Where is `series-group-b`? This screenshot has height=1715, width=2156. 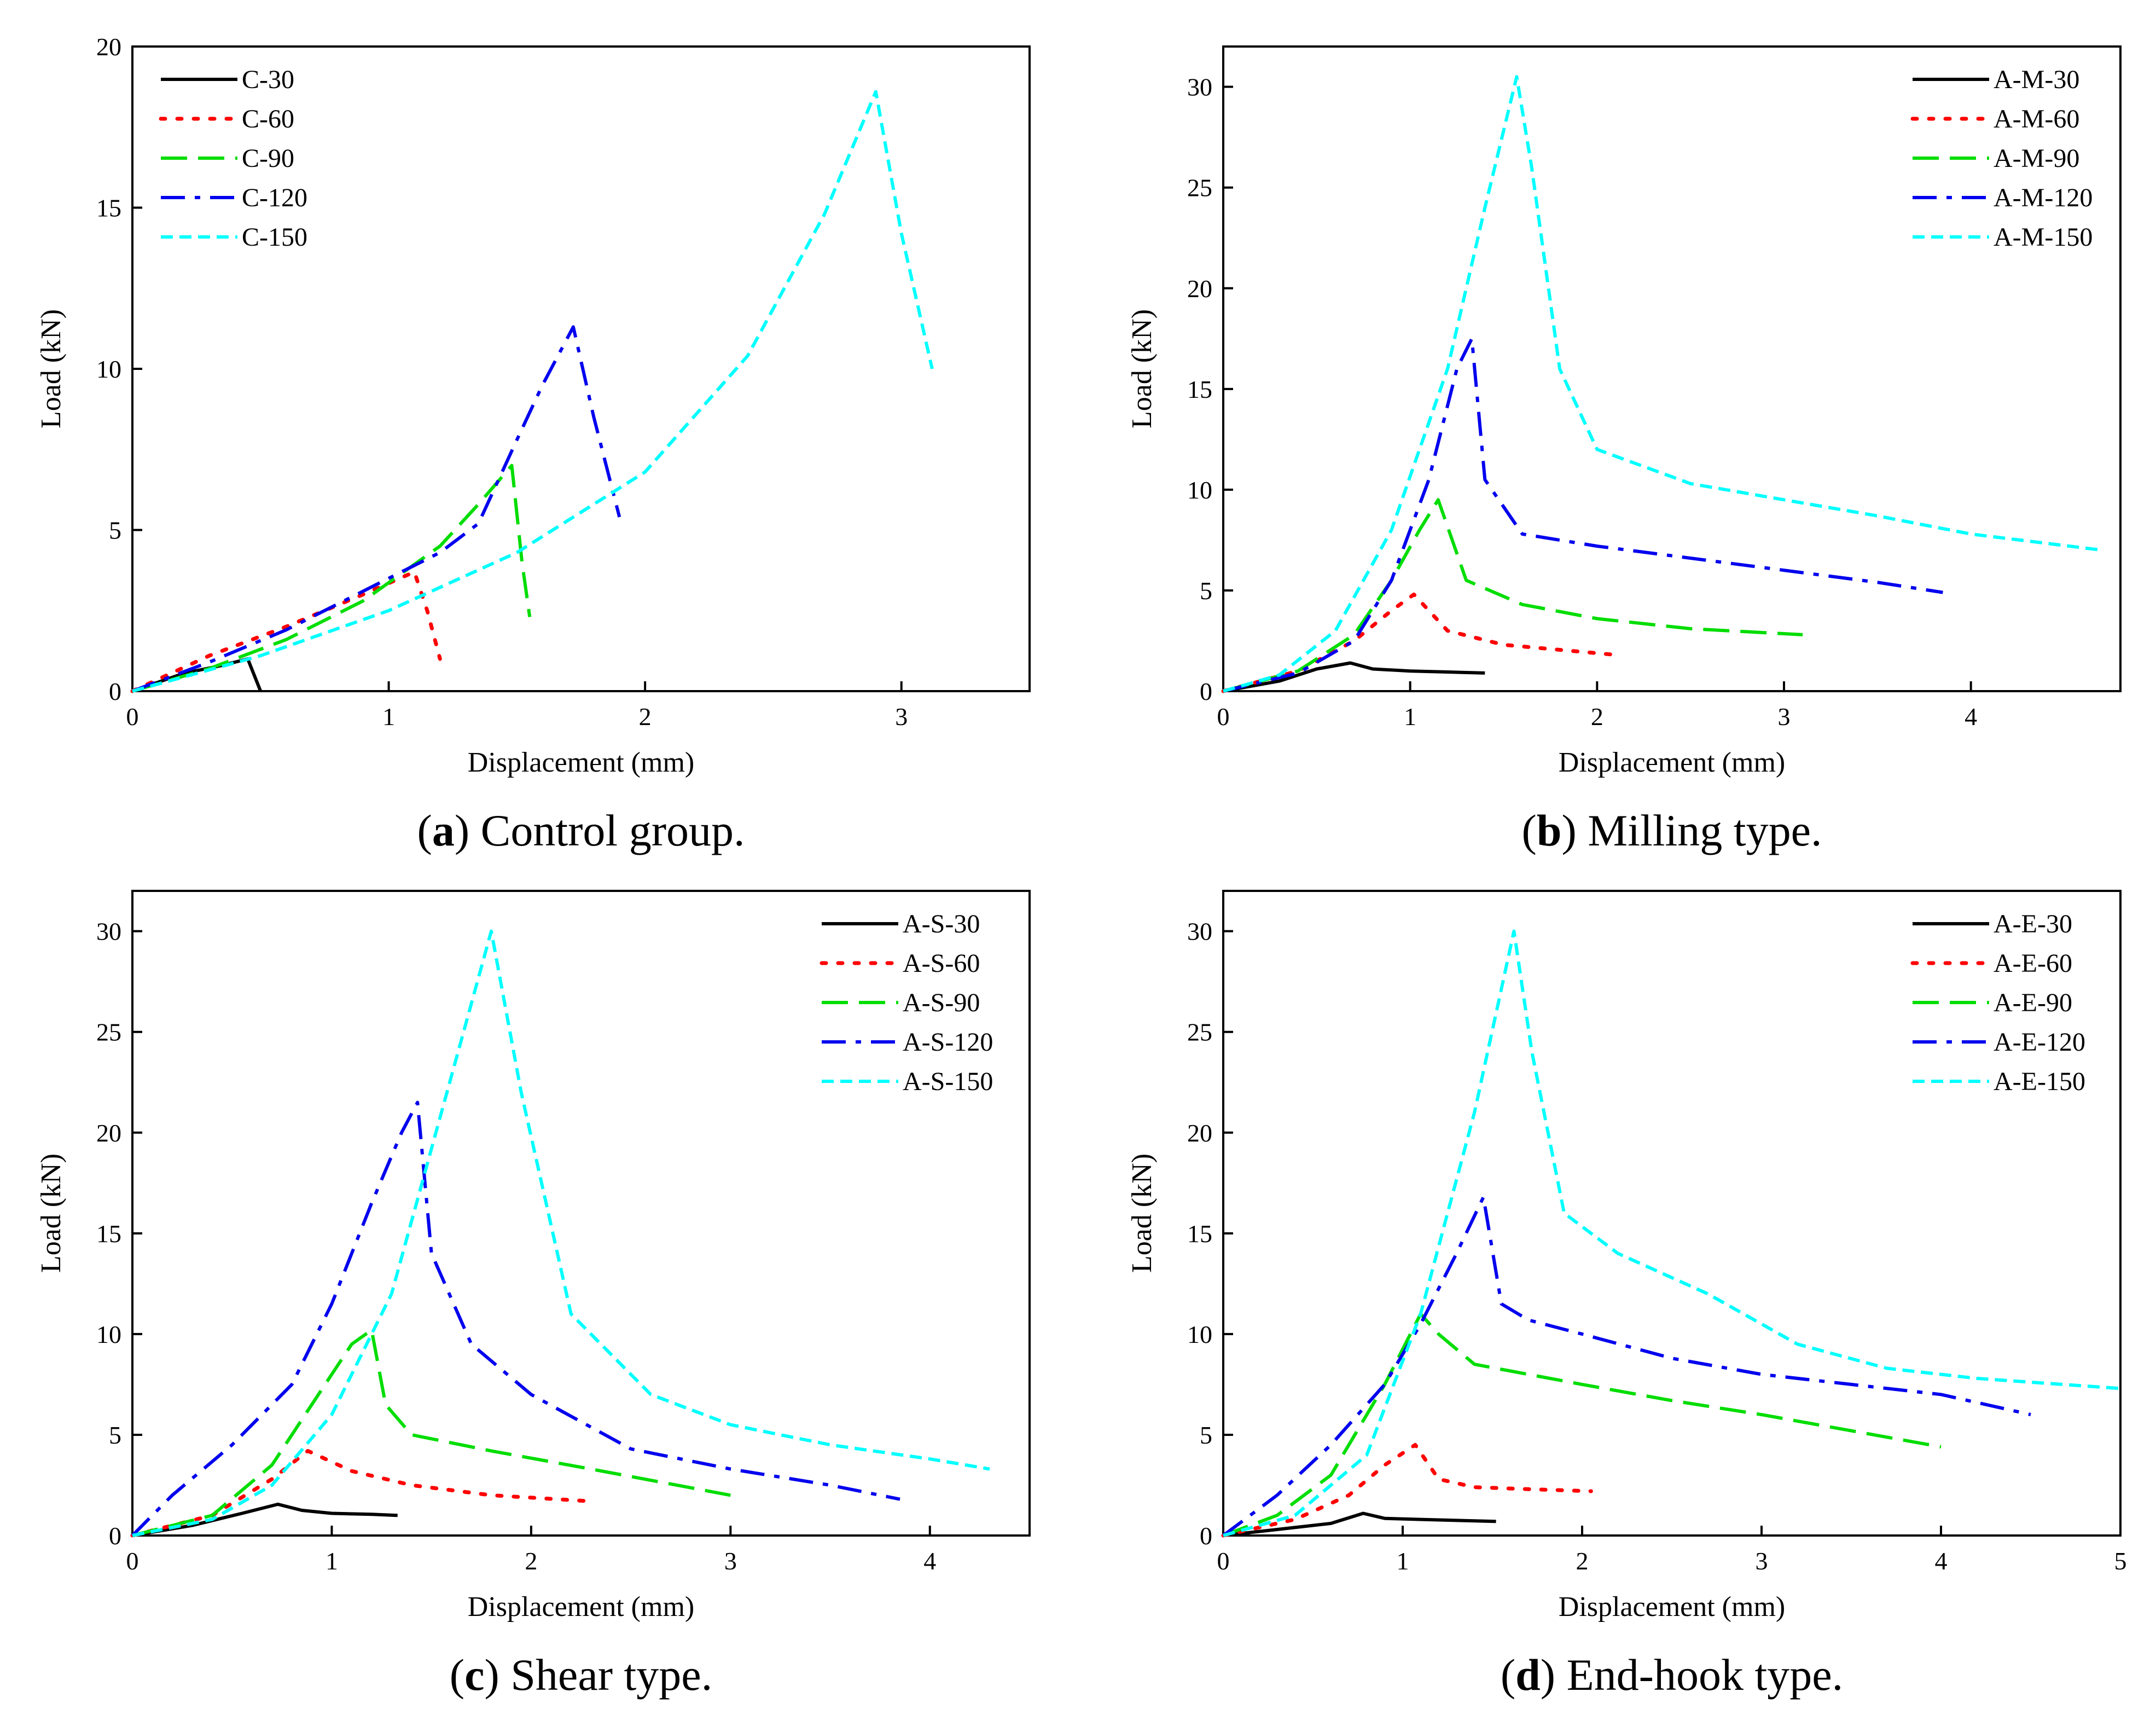 series-group-b is located at coordinates (1661, 384).